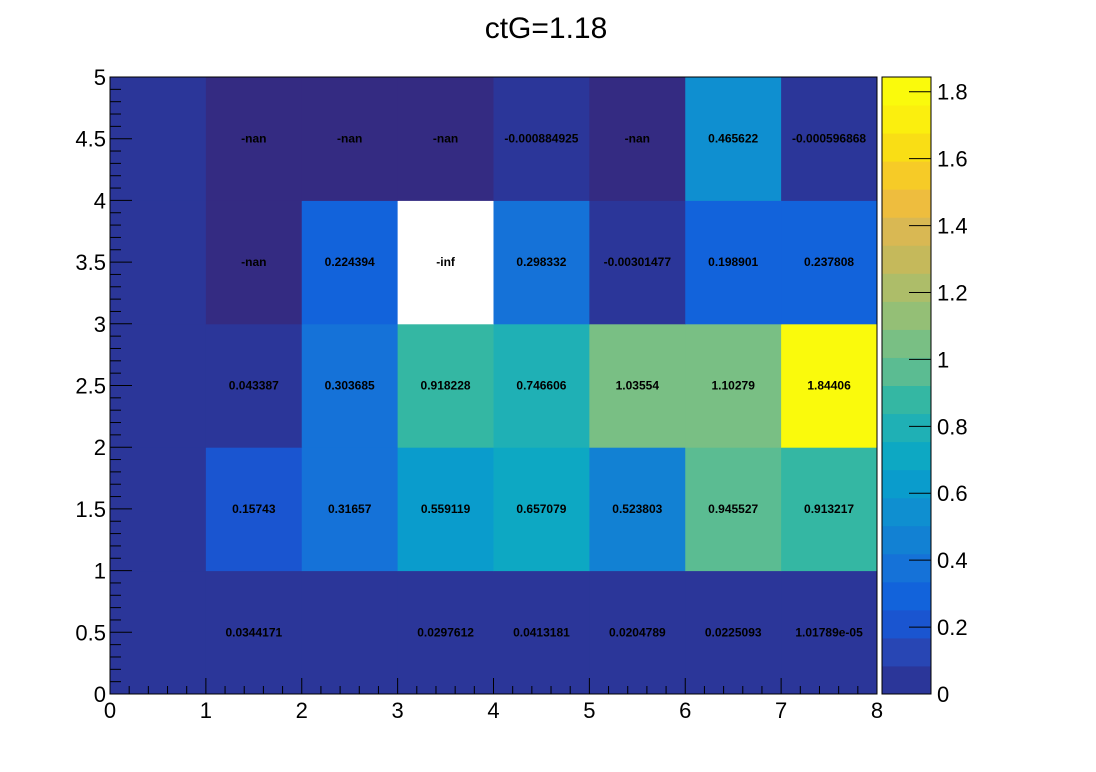 The width and height of the screenshot is (1096, 772). I want to click on colorbar-tick-label: 0.4, so click(952, 560).